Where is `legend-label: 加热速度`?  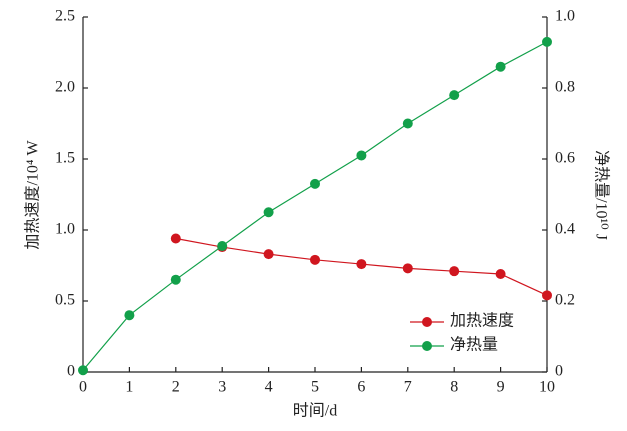
legend-label: 加热速度 is located at coordinates (482, 321).